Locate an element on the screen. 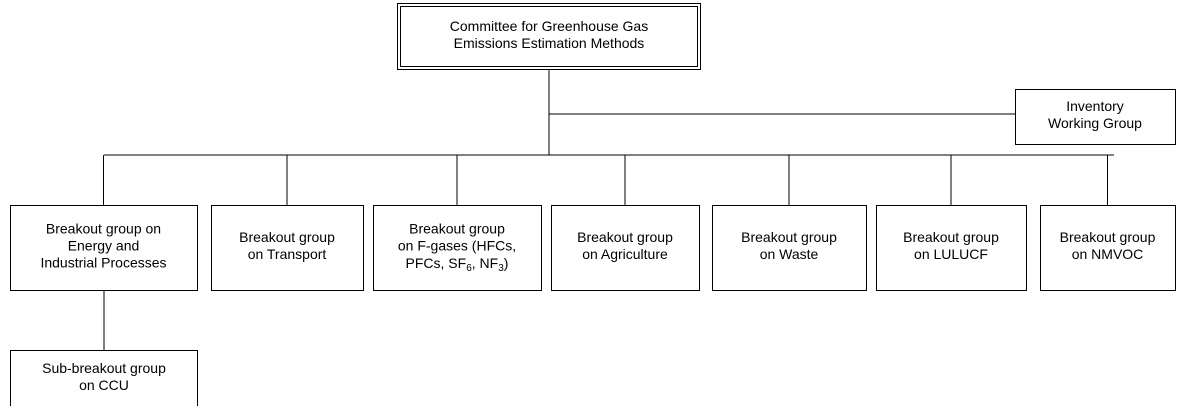  box-label: on Transport is located at coordinates (287, 254).